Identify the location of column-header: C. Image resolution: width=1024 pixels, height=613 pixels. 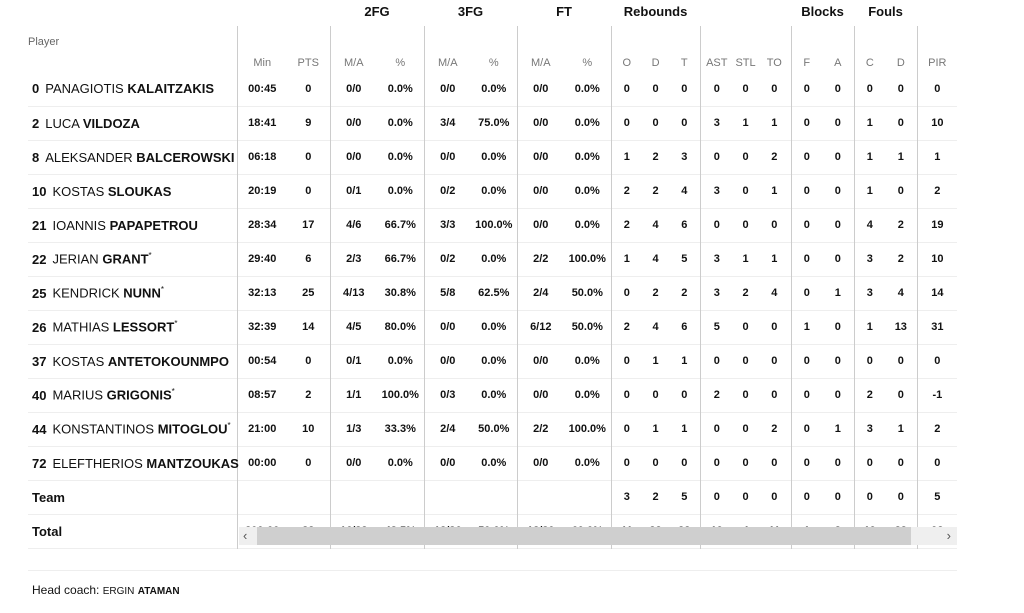
(869, 49).